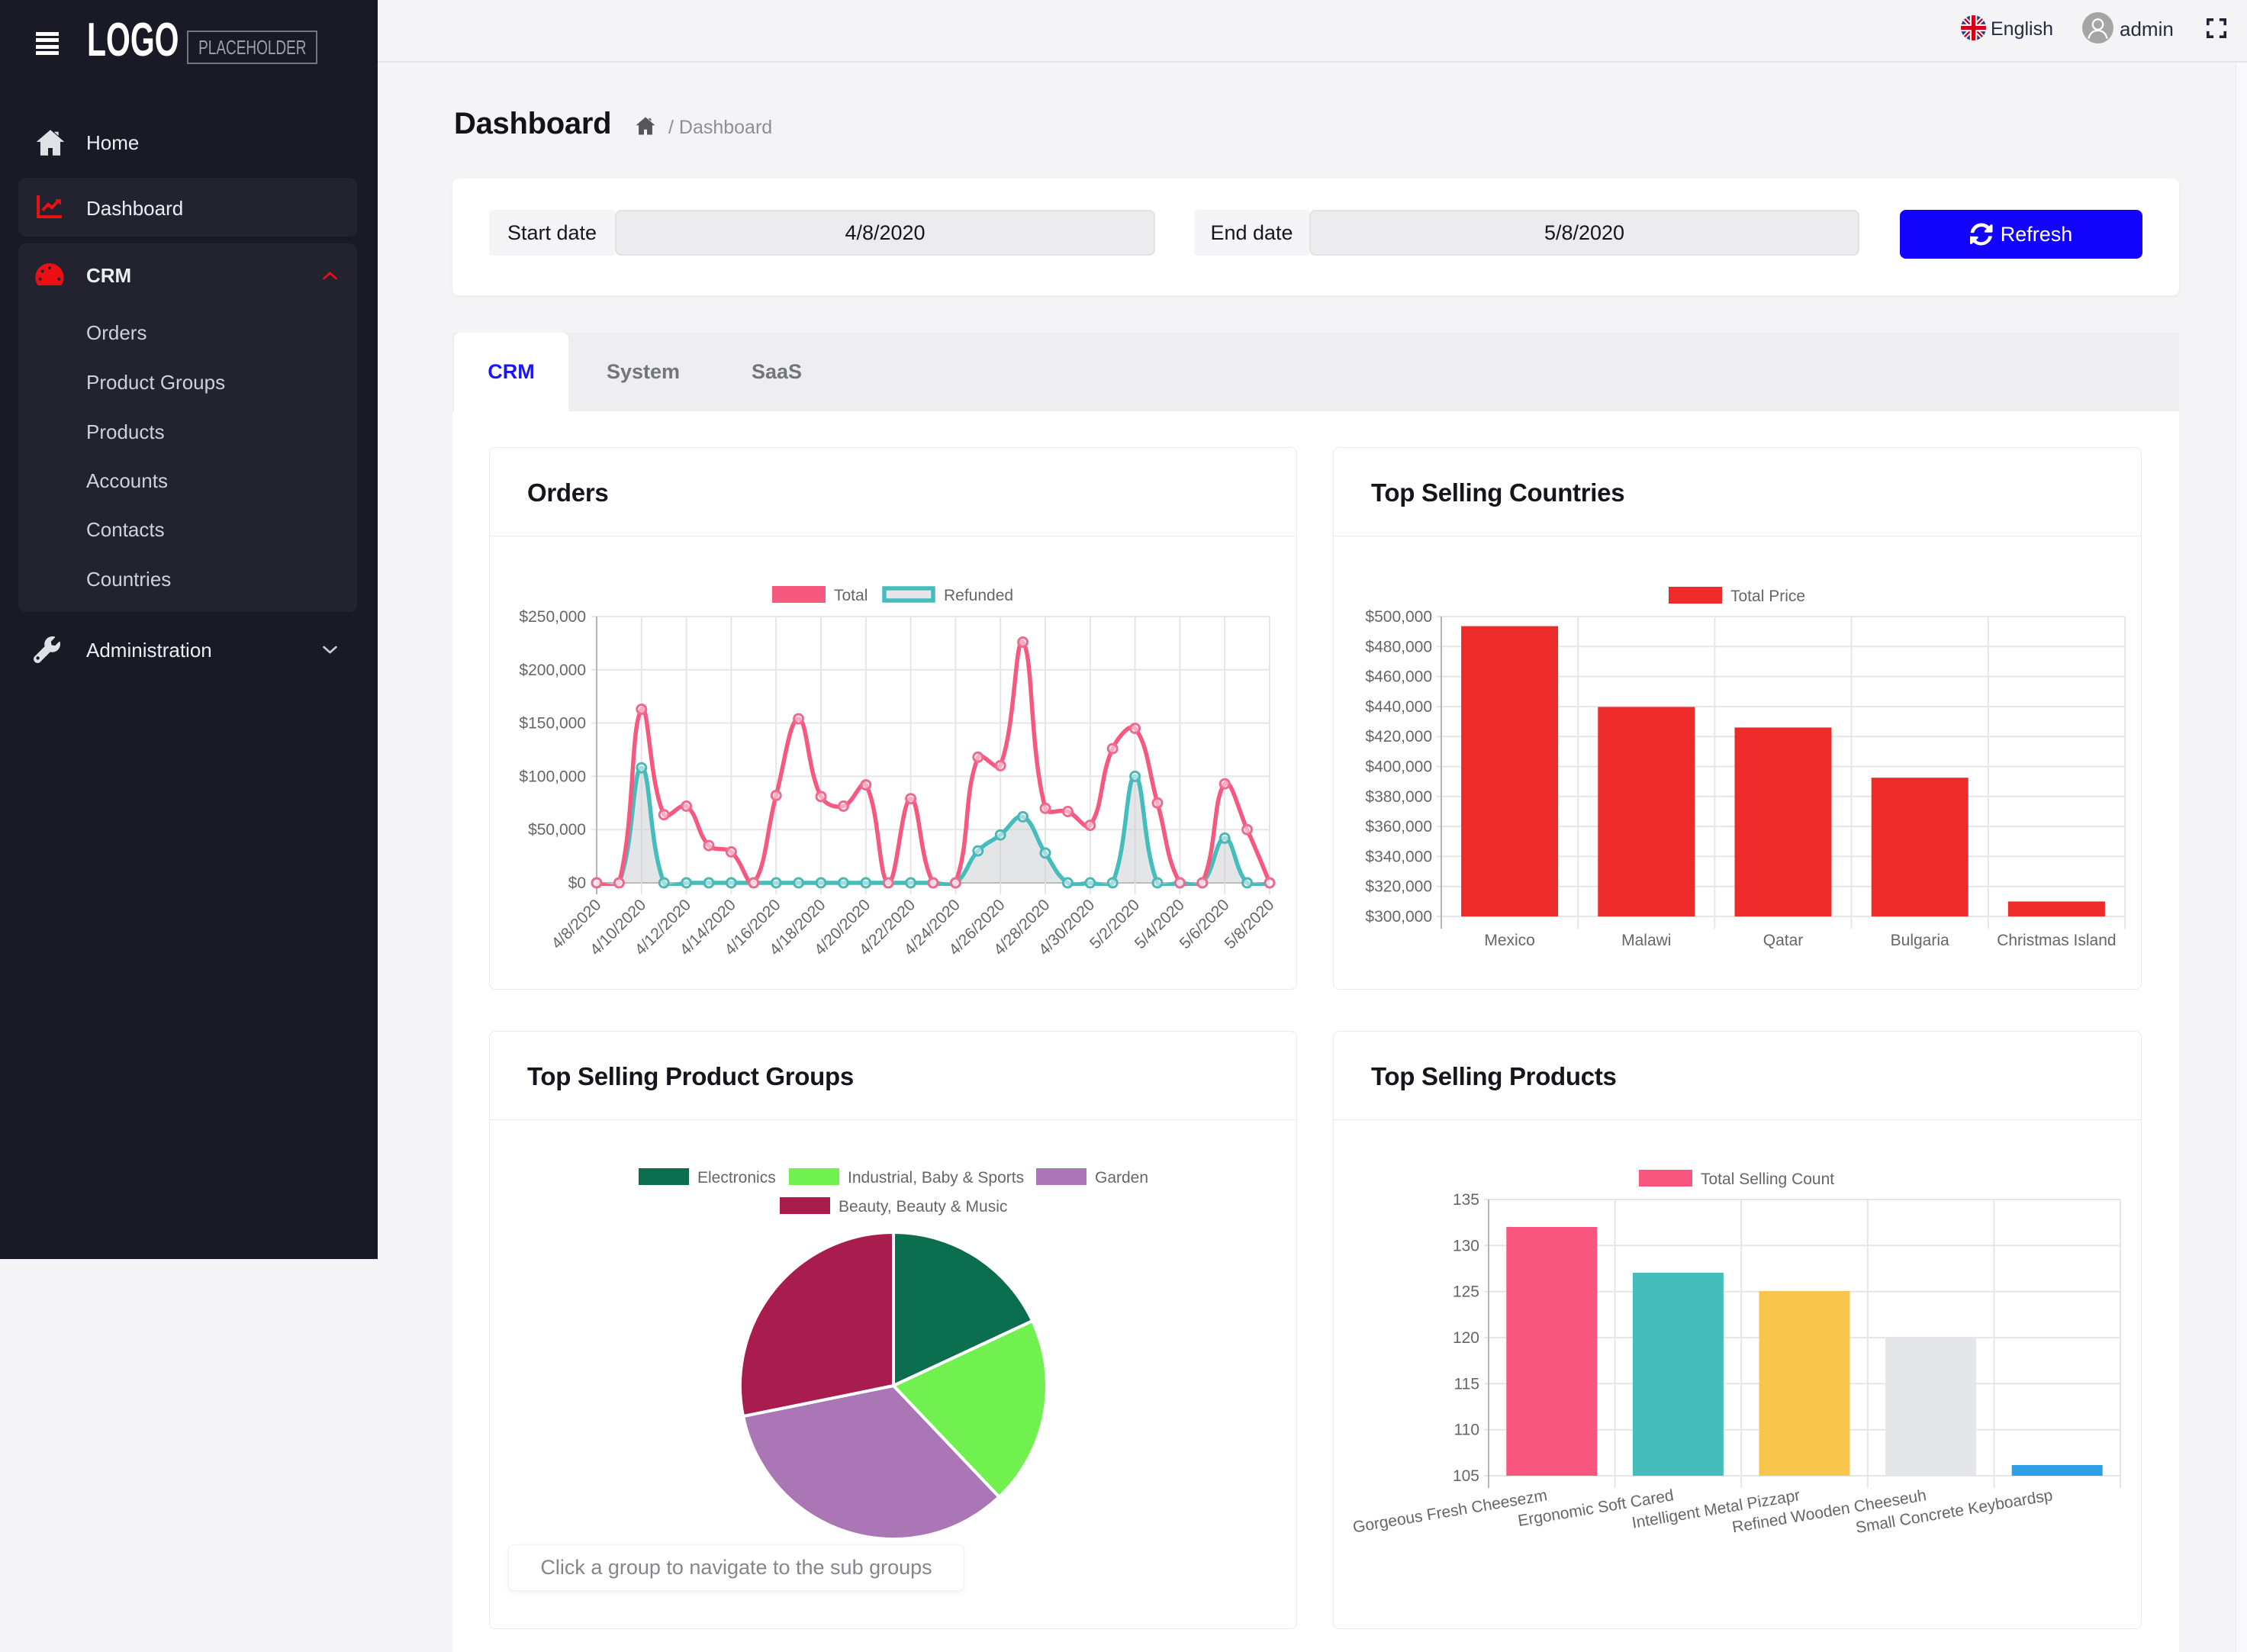 The image size is (2247, 1652). Describe the element at coordinates (1121, 1178) in the screenshot. I see `svg-text: Garden` at that location.